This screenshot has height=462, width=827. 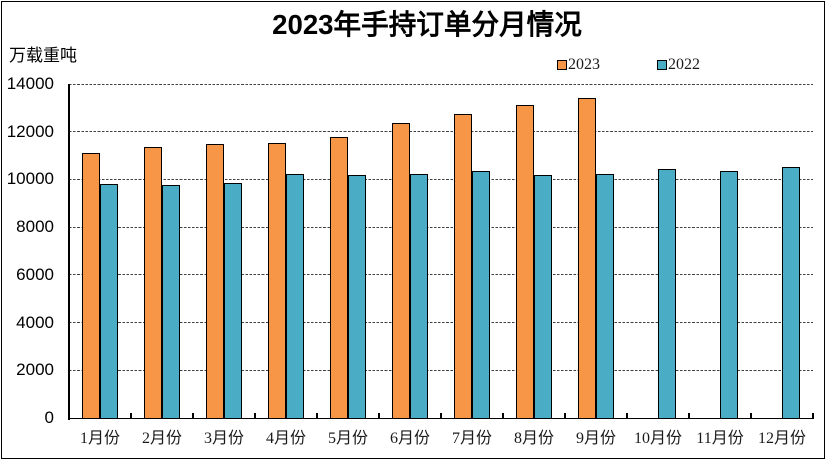 What do you see at coordinates (294, 296) in the screenshot?
I see `bar-2022-4月份` at bounding box center [294, 296].